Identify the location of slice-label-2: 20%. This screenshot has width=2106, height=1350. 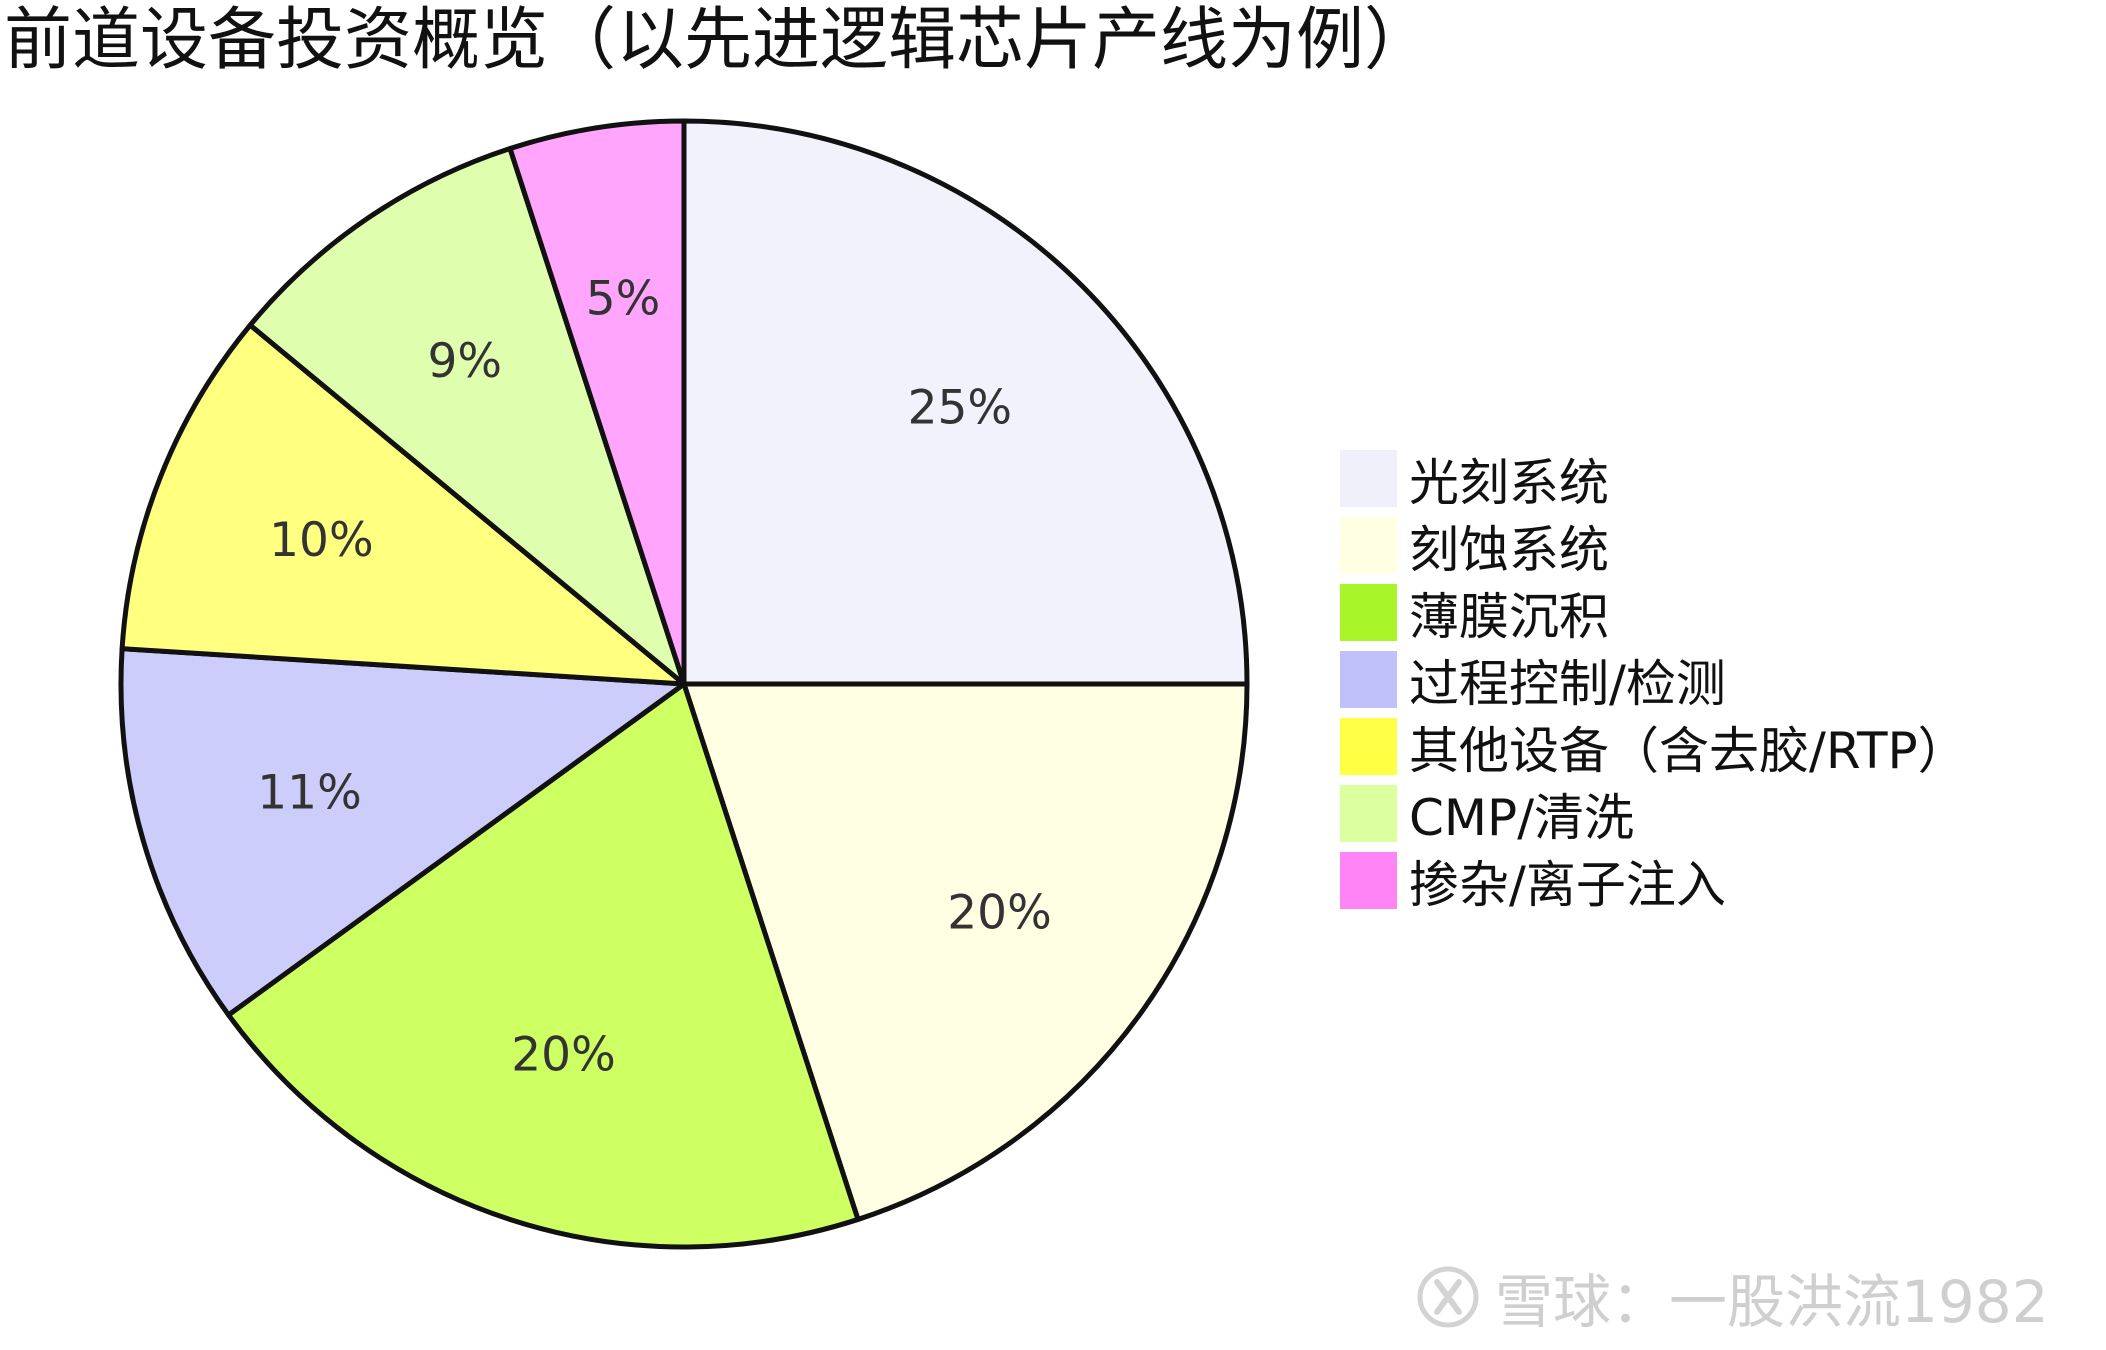
(999, 913).